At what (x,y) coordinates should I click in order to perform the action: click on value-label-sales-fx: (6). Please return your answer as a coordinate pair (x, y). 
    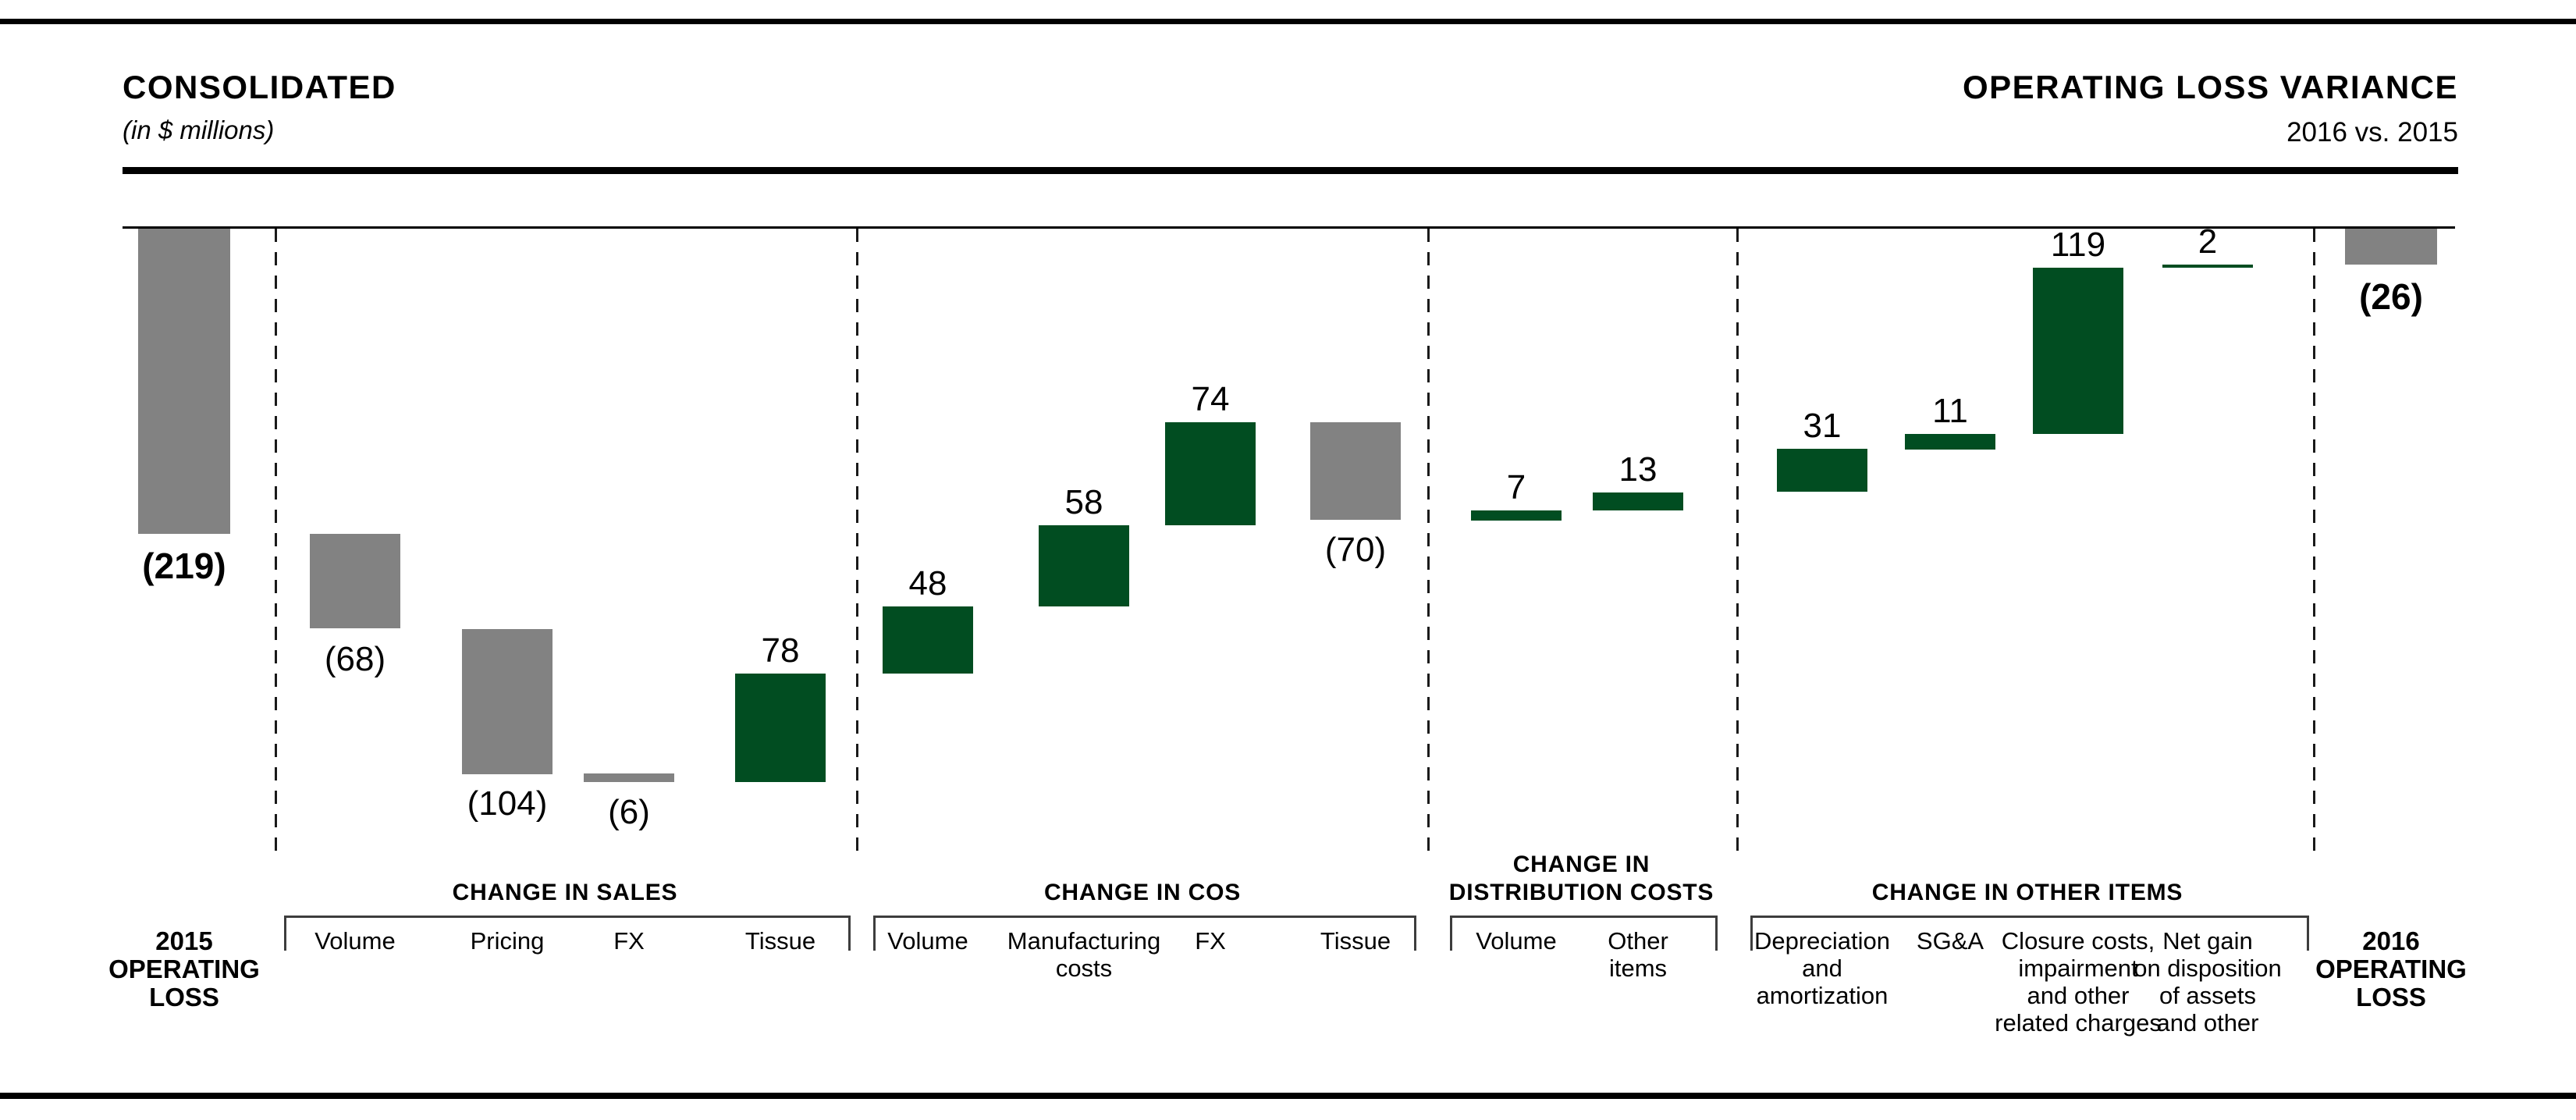
    Looking at the image, I should click on (629, 812).